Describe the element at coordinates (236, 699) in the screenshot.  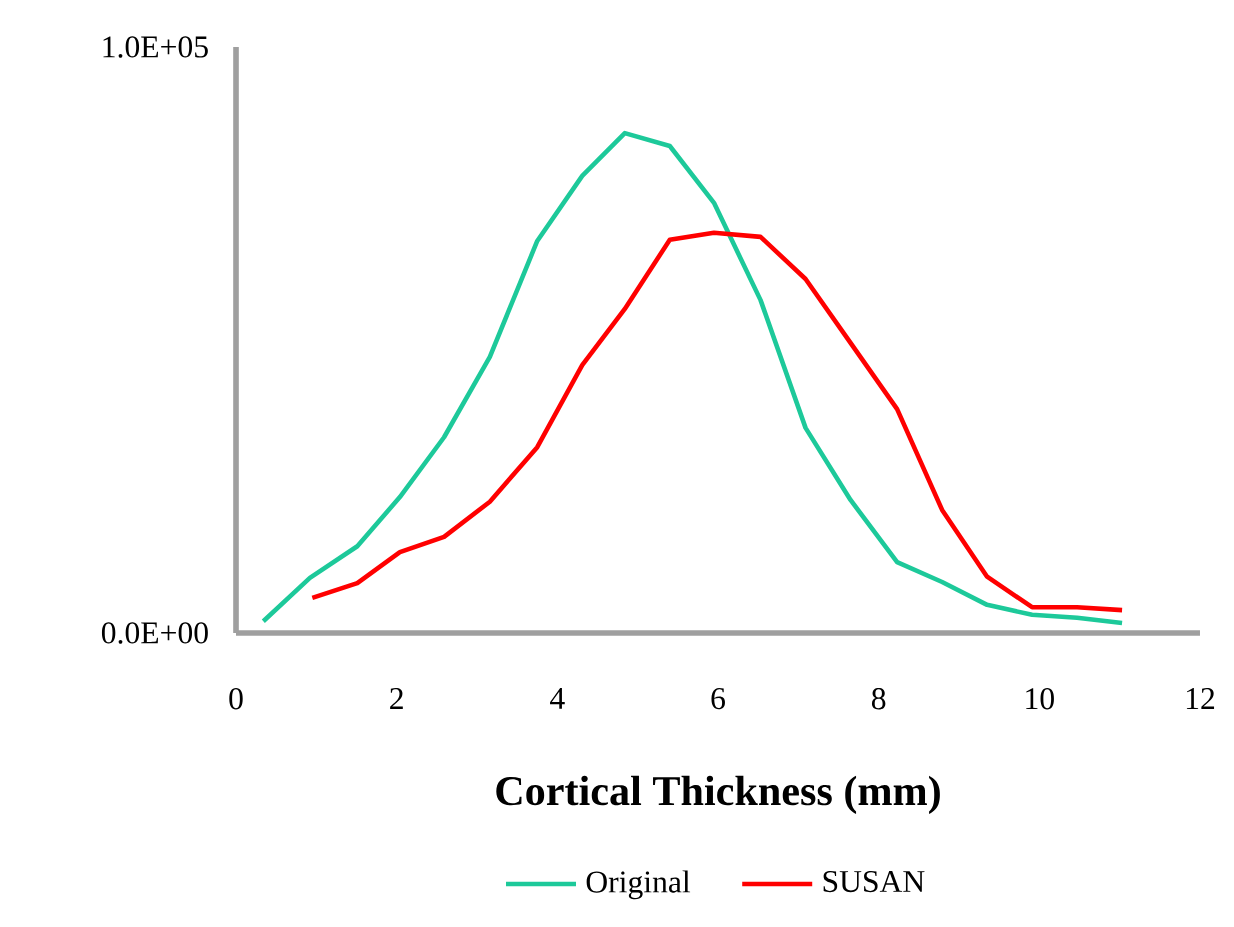
I see `x-tick-label: 0` at that location.